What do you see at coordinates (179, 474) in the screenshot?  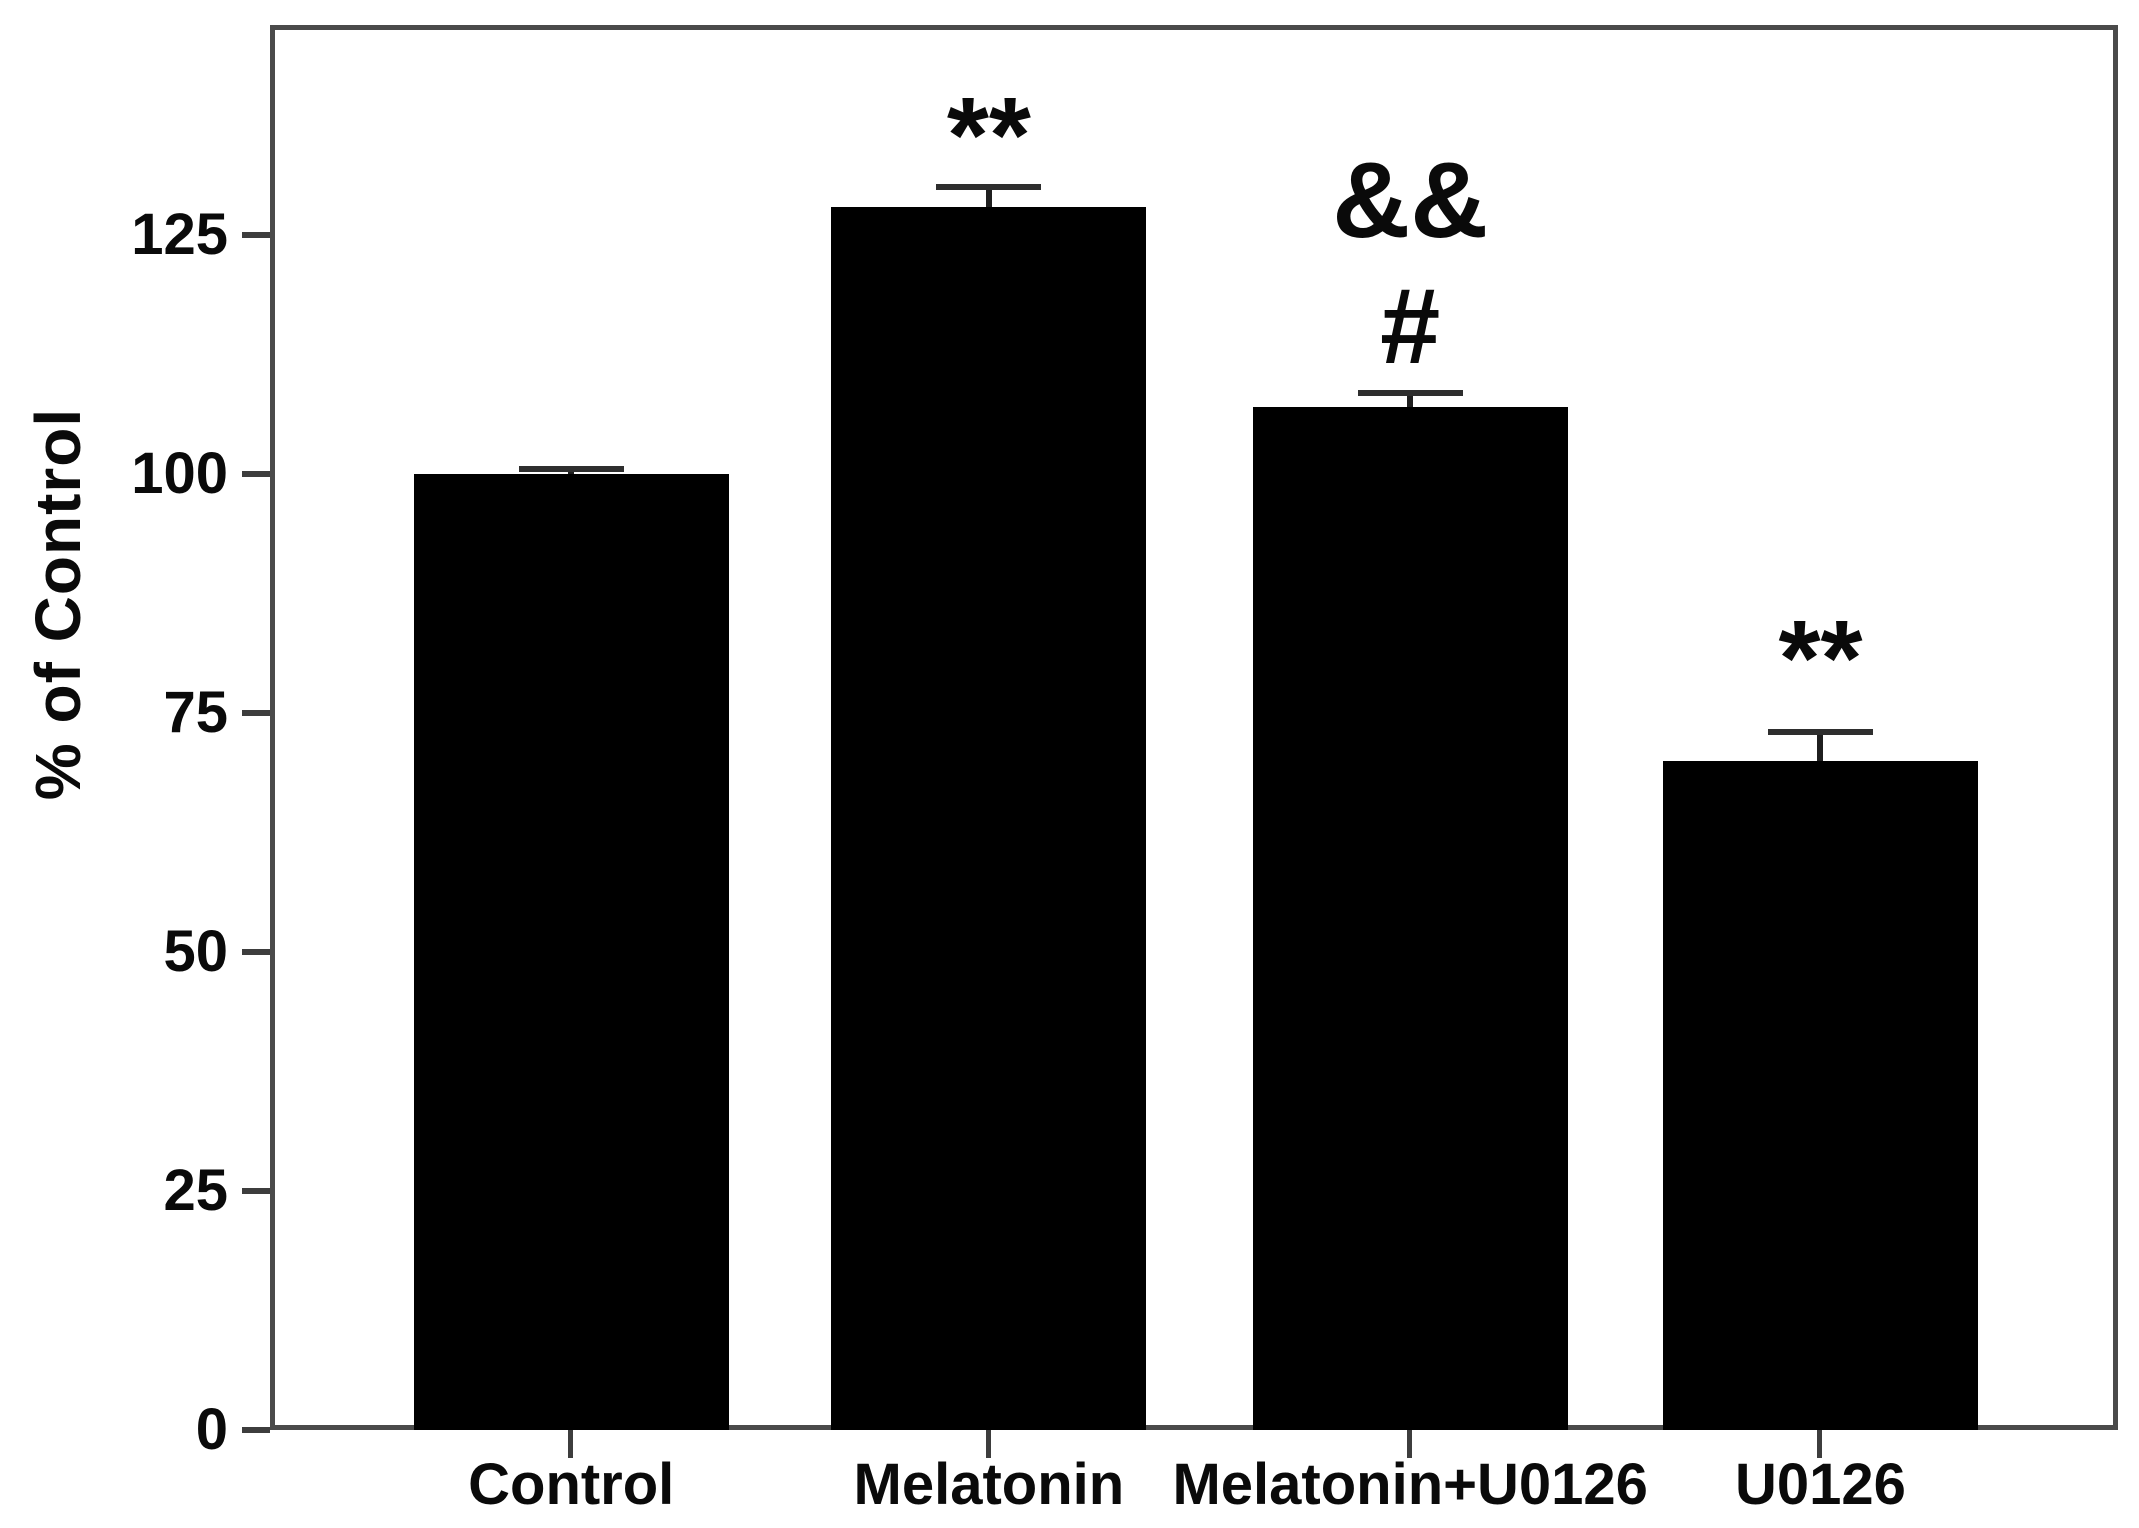 I see `y-tick-label: 100` at bounding box center [179, 474].